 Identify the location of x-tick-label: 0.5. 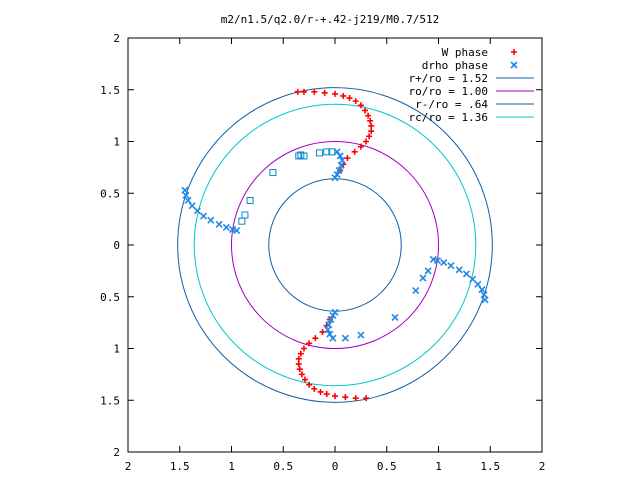
(387, 466).